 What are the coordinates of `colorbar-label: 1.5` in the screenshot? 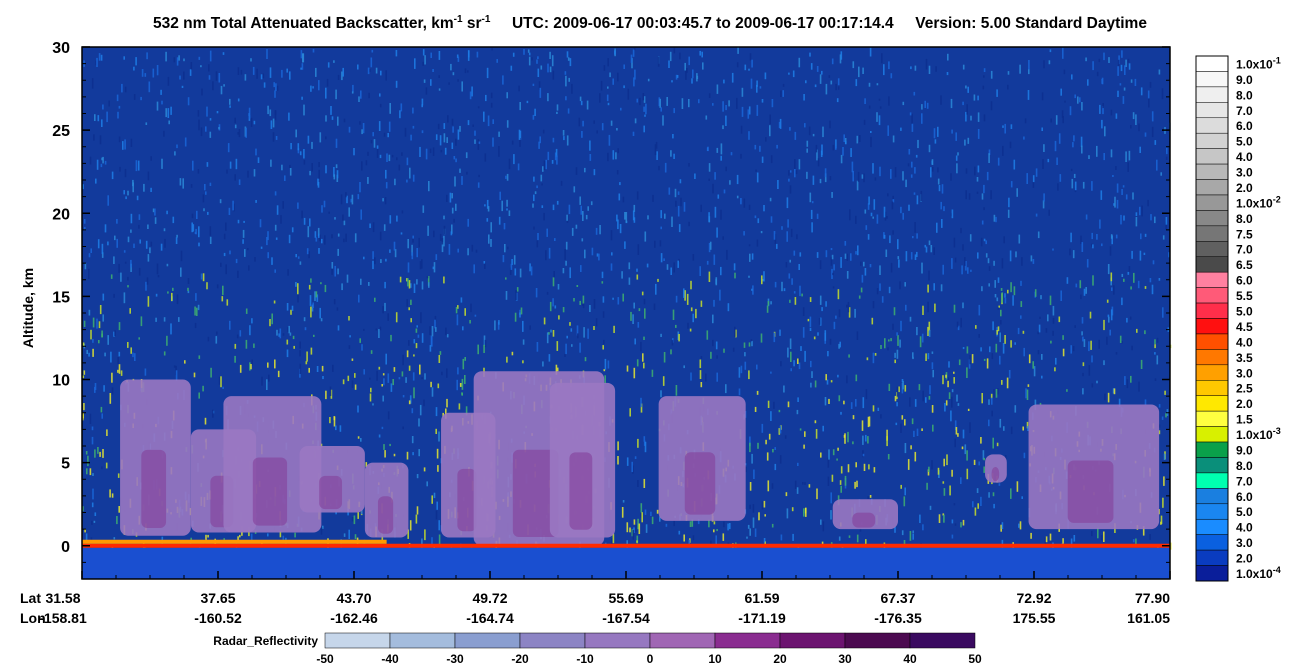 It's located at (1244, 420).